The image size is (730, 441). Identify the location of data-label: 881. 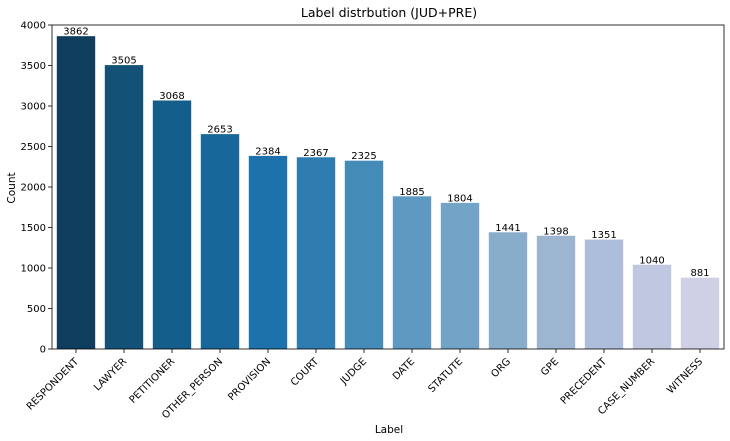
(699, 273).